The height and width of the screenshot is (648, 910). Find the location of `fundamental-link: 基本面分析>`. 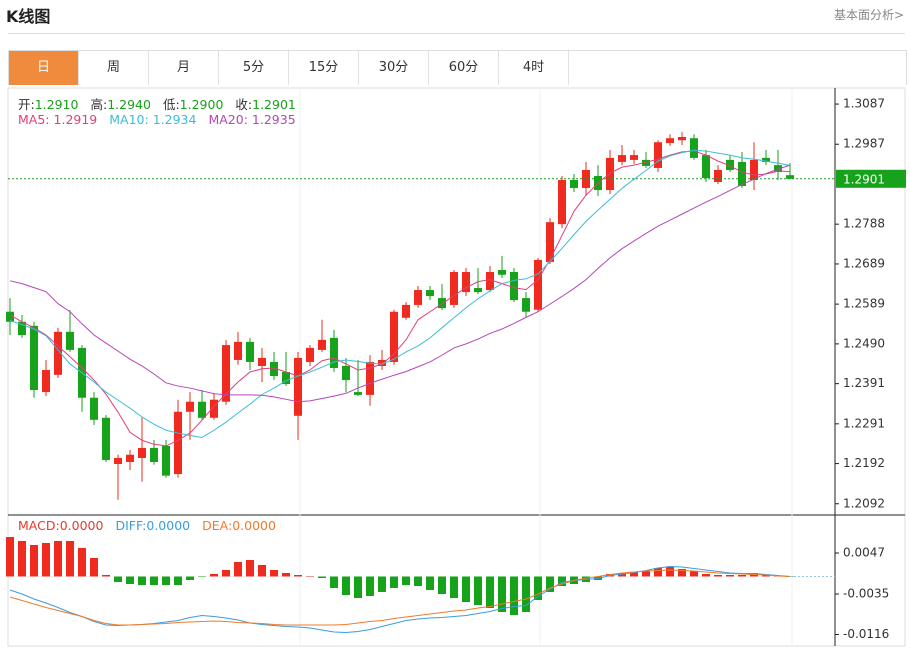

fundamental-link: 基本面分析> is located at coordinates (868, 15).